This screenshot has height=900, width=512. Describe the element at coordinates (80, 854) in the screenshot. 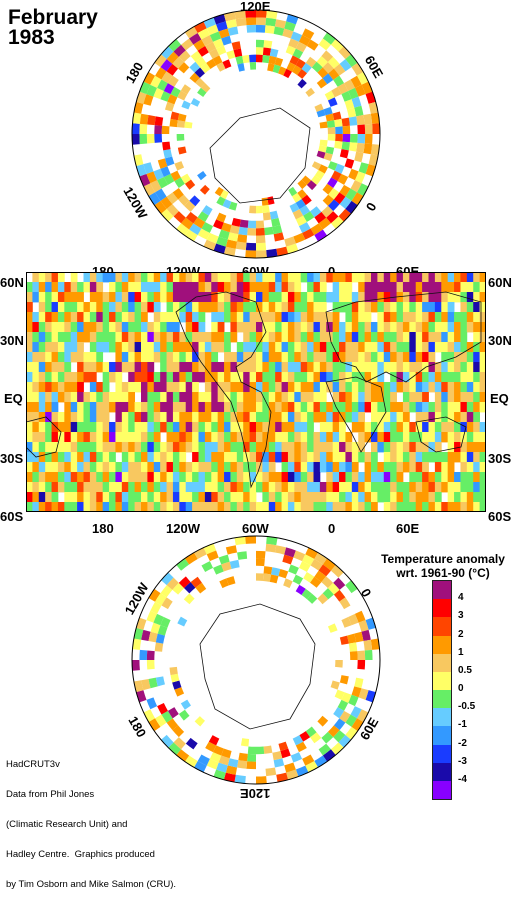

I see `credit-line-4: Hadley Centre. Graphics produced` at that location.